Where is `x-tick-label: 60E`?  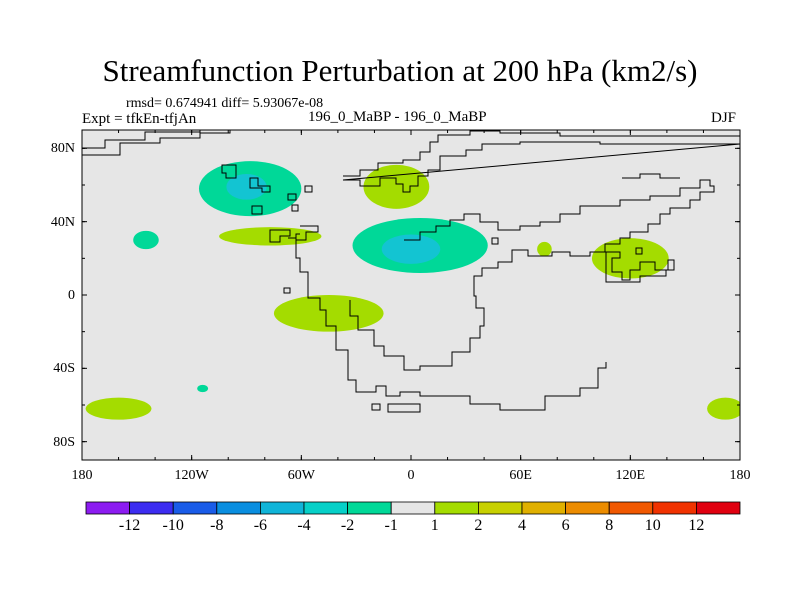 x-tick-label: 60E is located at coordinates (520, 475).